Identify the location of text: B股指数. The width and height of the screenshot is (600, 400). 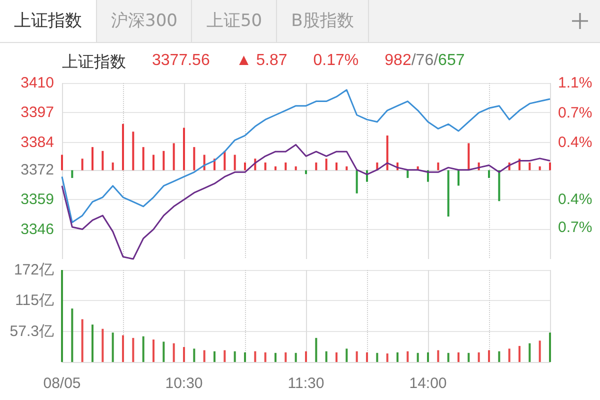
(323, 21).